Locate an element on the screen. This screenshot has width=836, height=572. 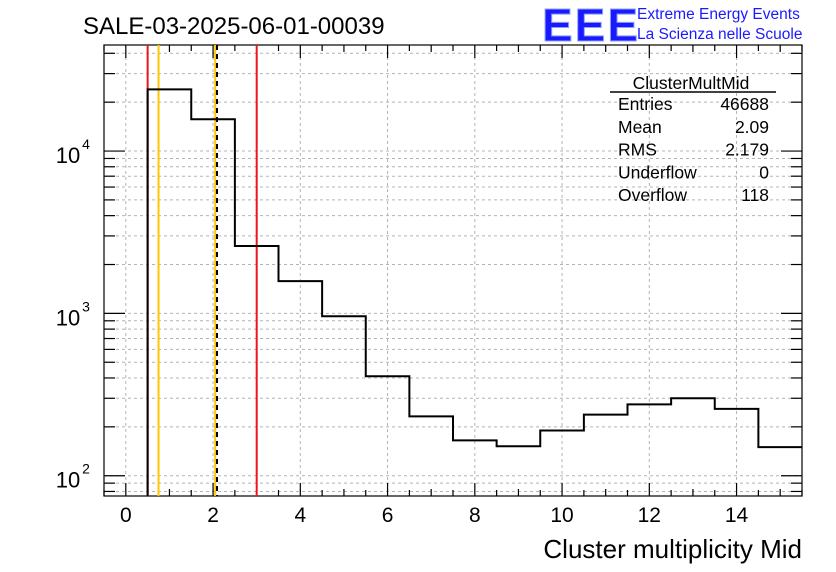
run-title: SALE-03-2025-06-01-00039 is located at coordinates (234, 26).